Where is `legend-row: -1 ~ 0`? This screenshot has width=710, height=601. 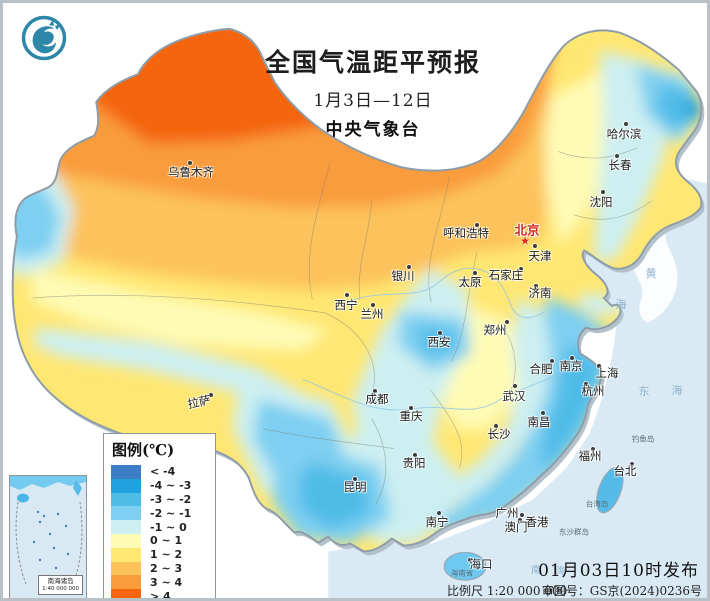
legend-row: -1 ~ 0 is located at coordinates (160, 527).